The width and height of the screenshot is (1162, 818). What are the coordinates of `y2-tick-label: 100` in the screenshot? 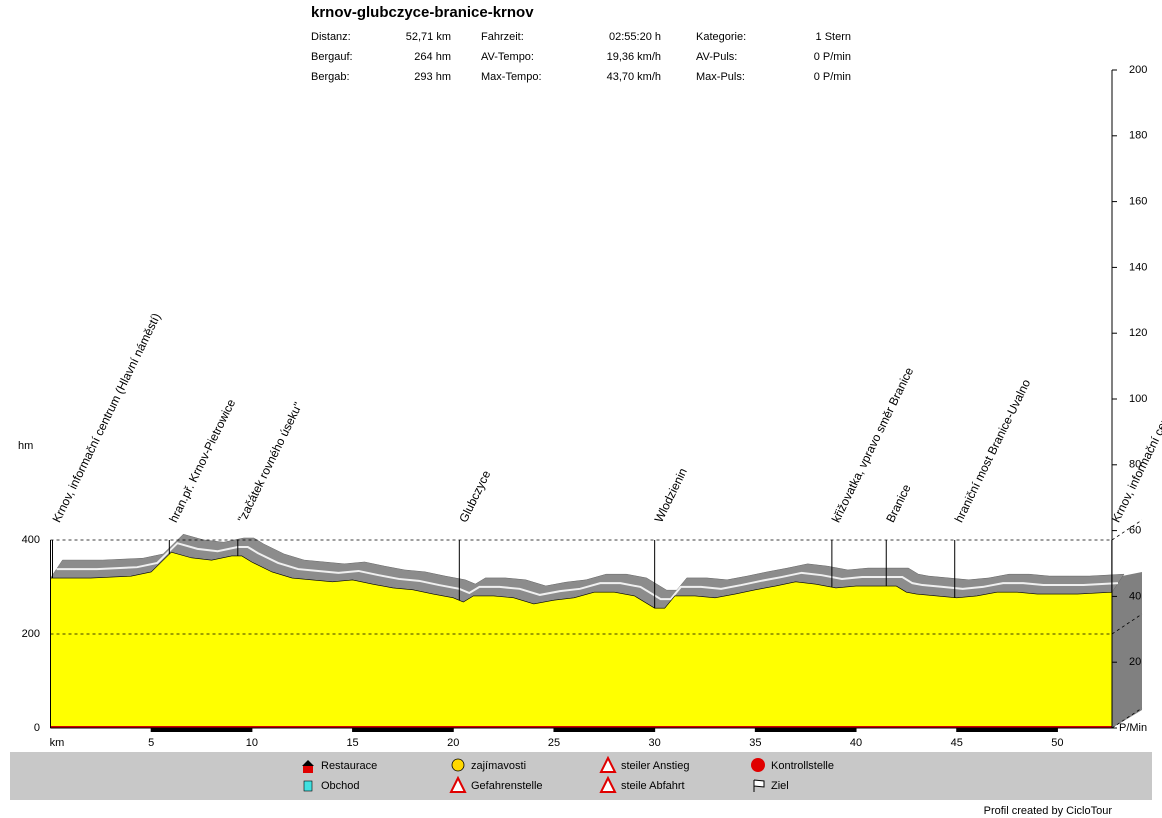 It's located at (1138, 399).